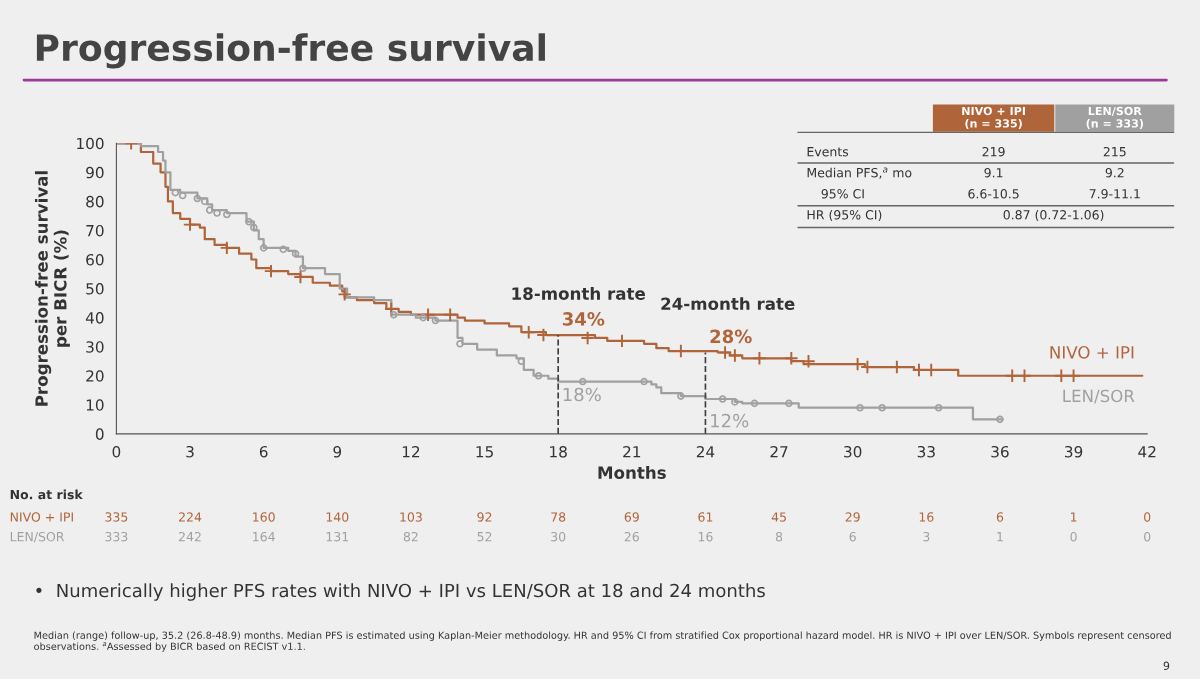  What do you see at coordinates (1074, 451) in the screenshot?
I see `x-tick-label: 39` at bounding box center [1074, 451].